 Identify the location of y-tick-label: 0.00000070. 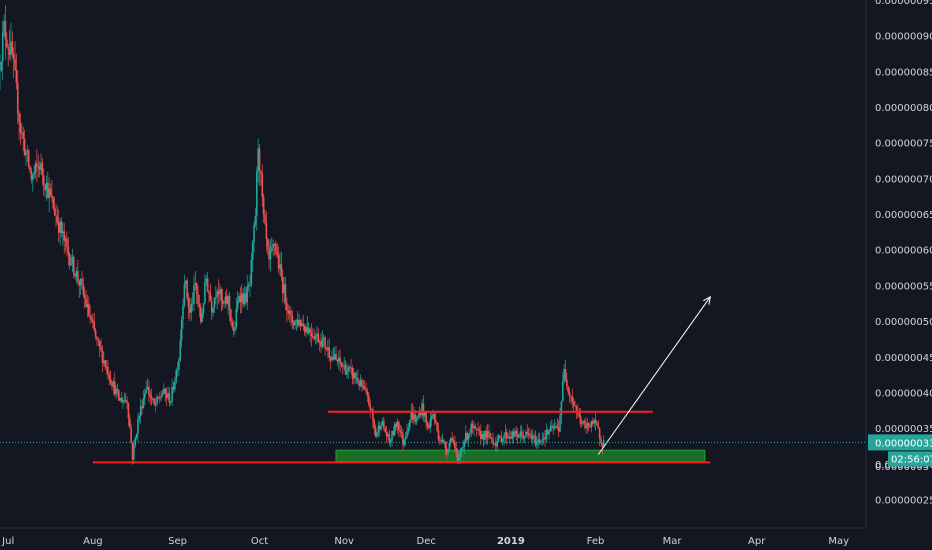
(903, 179).